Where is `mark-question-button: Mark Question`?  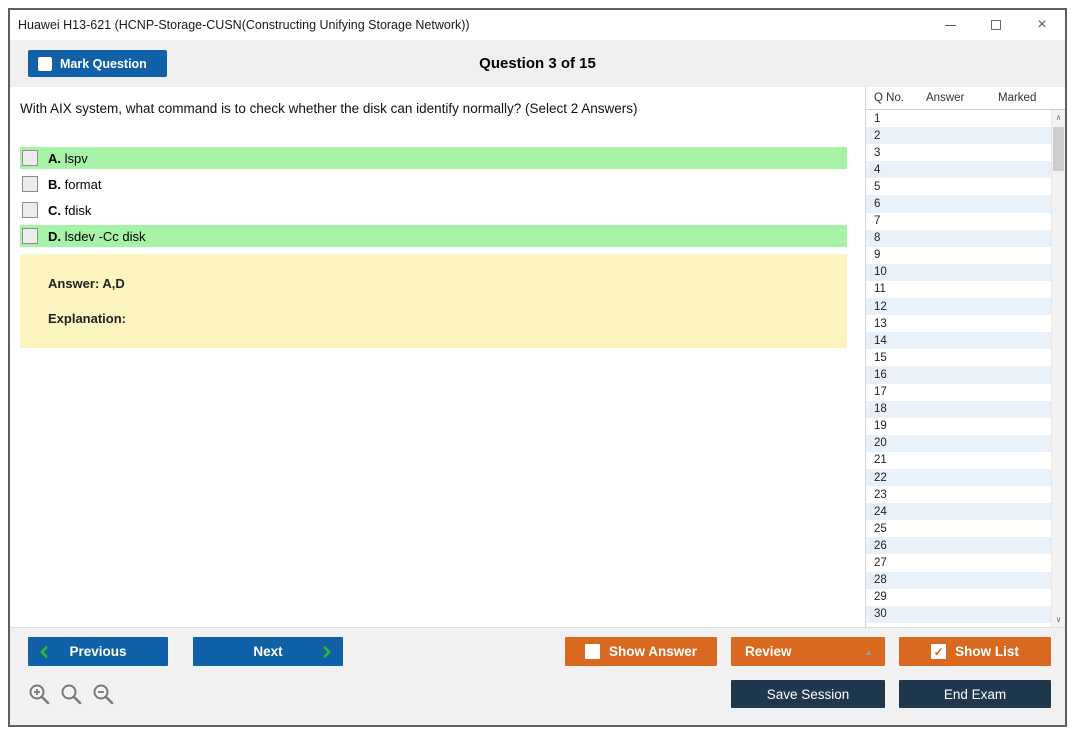 mark-question-button: Mark Question is located at coordinates (97, 63).